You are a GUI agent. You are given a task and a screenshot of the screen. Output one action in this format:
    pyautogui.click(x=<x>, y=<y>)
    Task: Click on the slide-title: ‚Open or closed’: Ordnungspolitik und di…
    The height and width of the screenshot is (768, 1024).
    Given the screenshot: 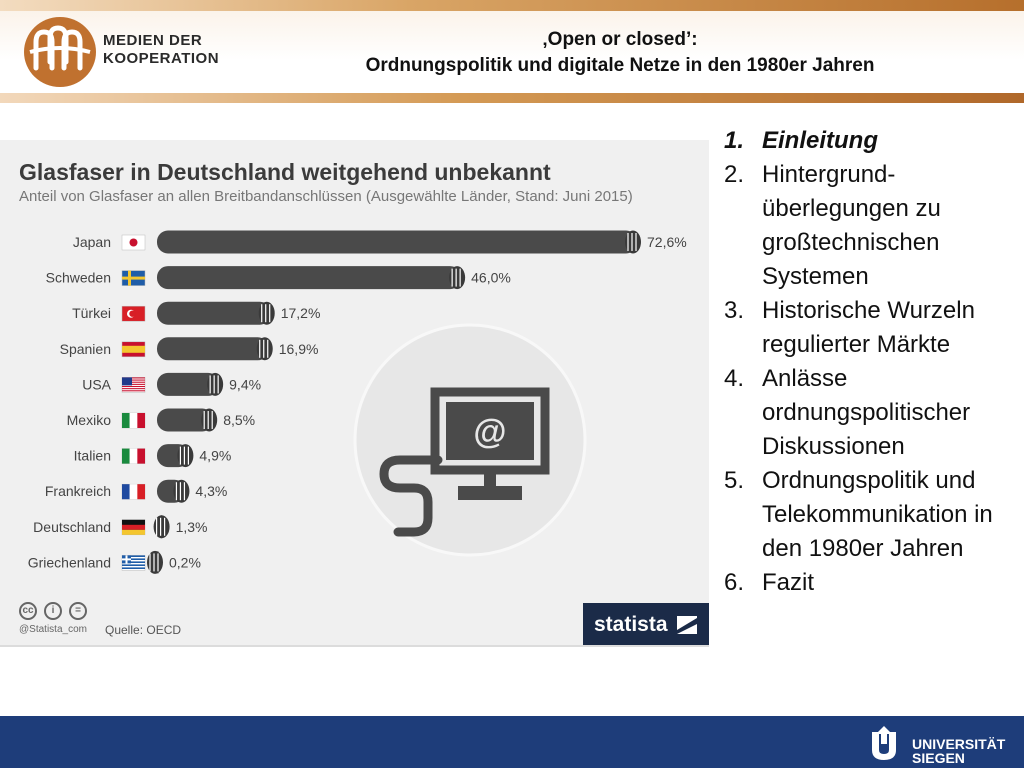 What is the action you would take?
    pyautogui.click(x=620, y=53)
    